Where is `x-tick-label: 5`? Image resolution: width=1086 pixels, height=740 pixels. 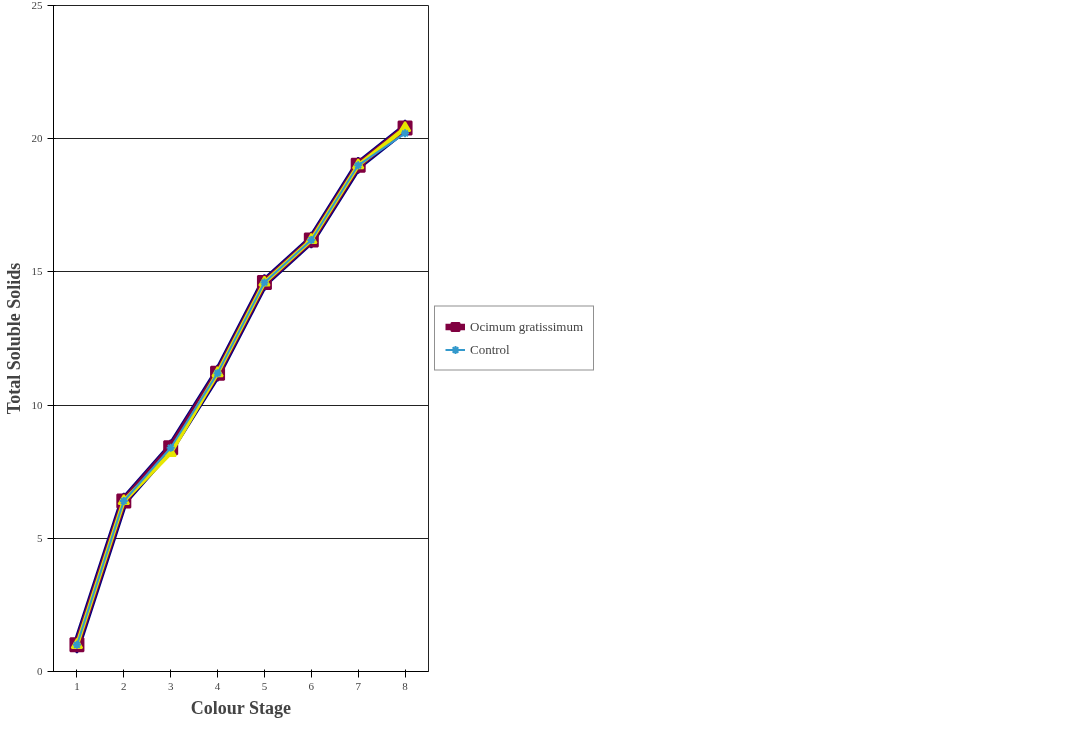
x-tick-label: 5 is located at coordinates (264, 685).